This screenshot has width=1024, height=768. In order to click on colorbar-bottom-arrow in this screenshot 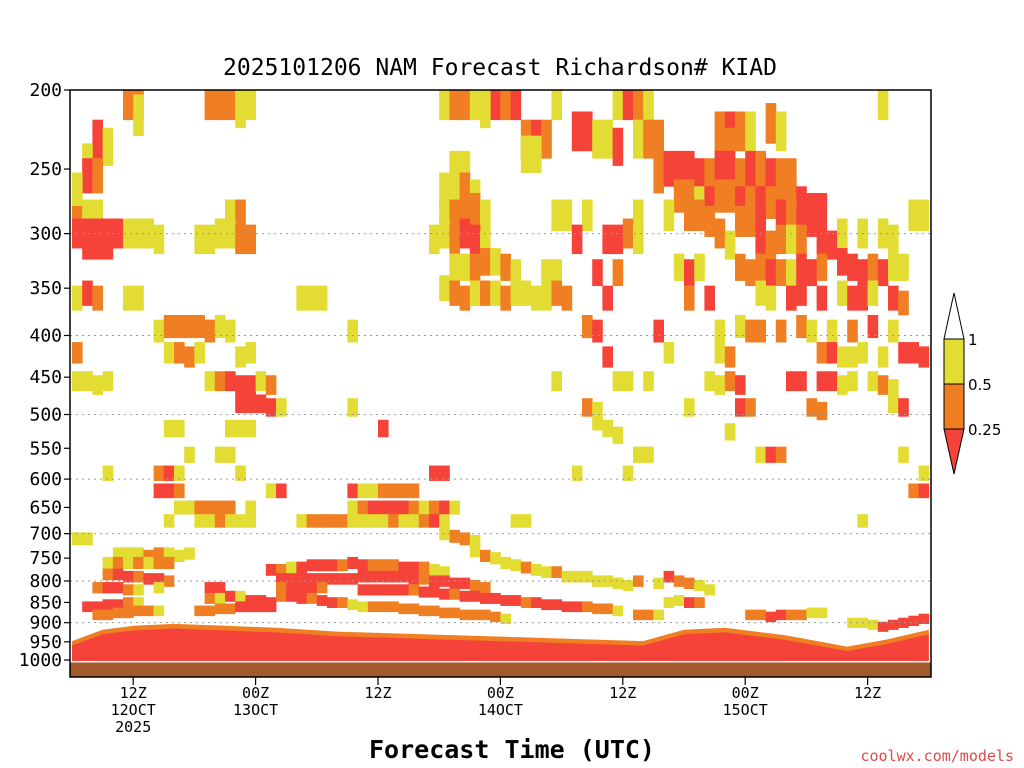, I will do `click(954, 451)`.